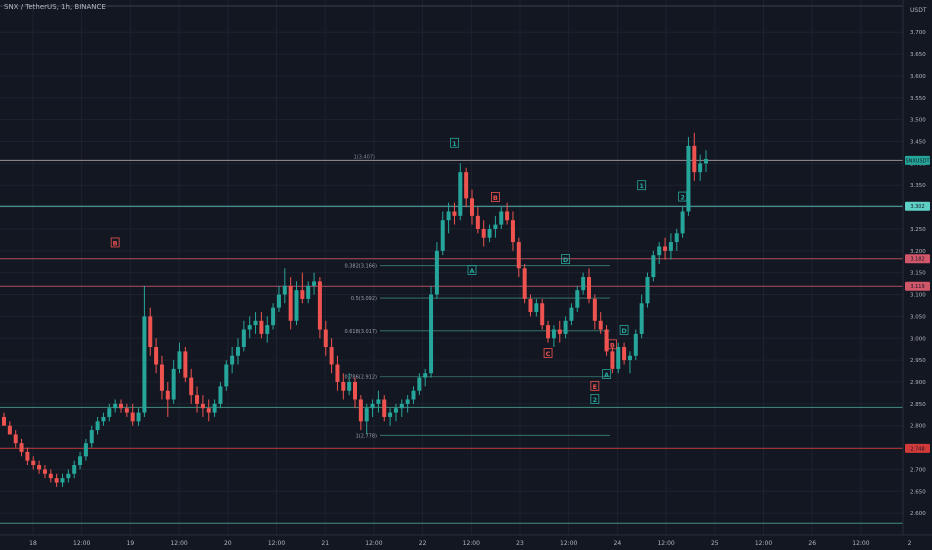 This screenshot has width=932, height=550. I want to click on price-tag-label: 3.182, so click(917, 260).